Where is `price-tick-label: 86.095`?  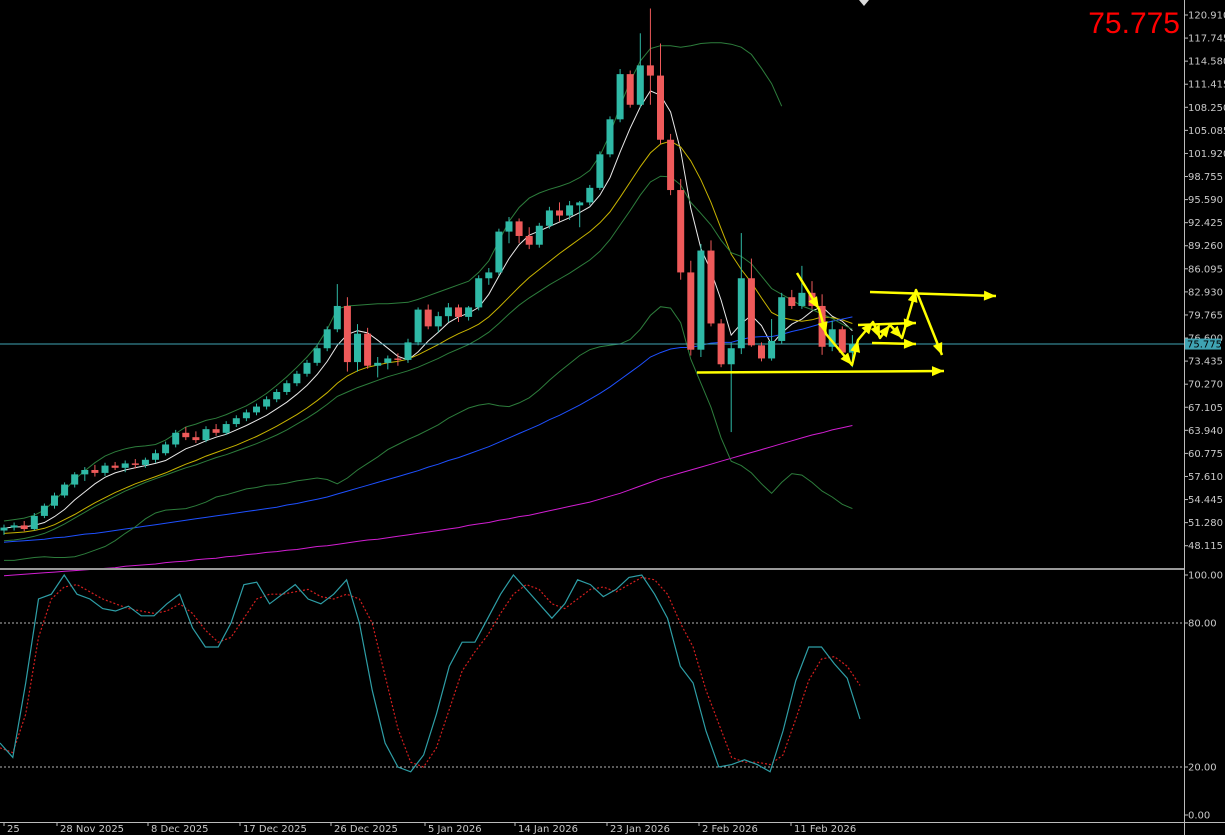
price-tick-label: 86.095 is located at coordinates (1205, 269).